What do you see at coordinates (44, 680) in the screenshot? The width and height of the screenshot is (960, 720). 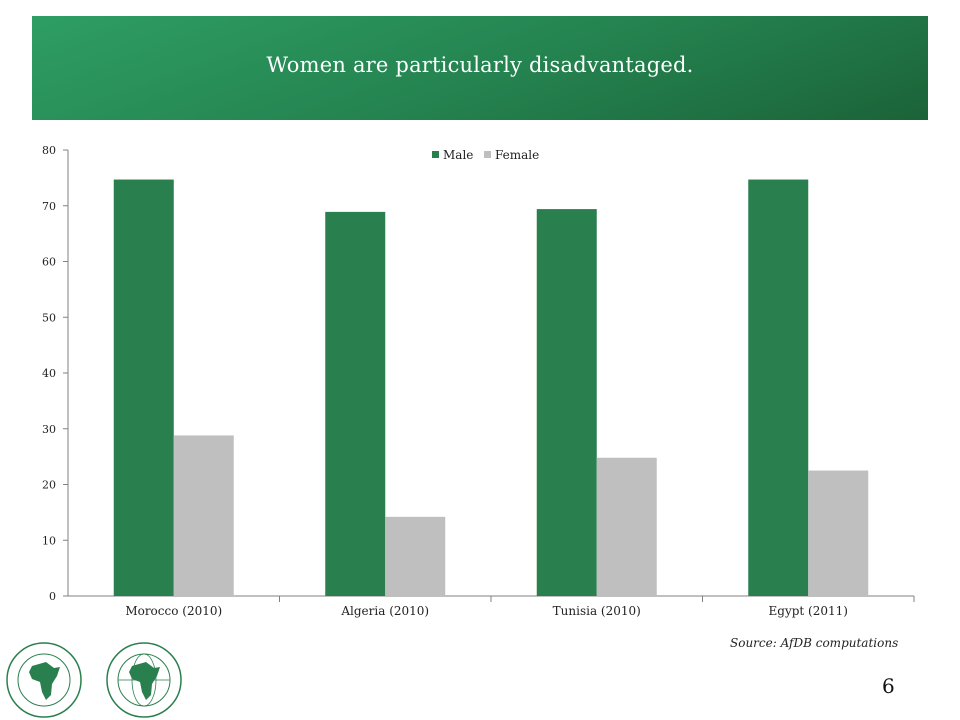 I see `afdb-bank-logo-icon` at bounding box center [44, 680].